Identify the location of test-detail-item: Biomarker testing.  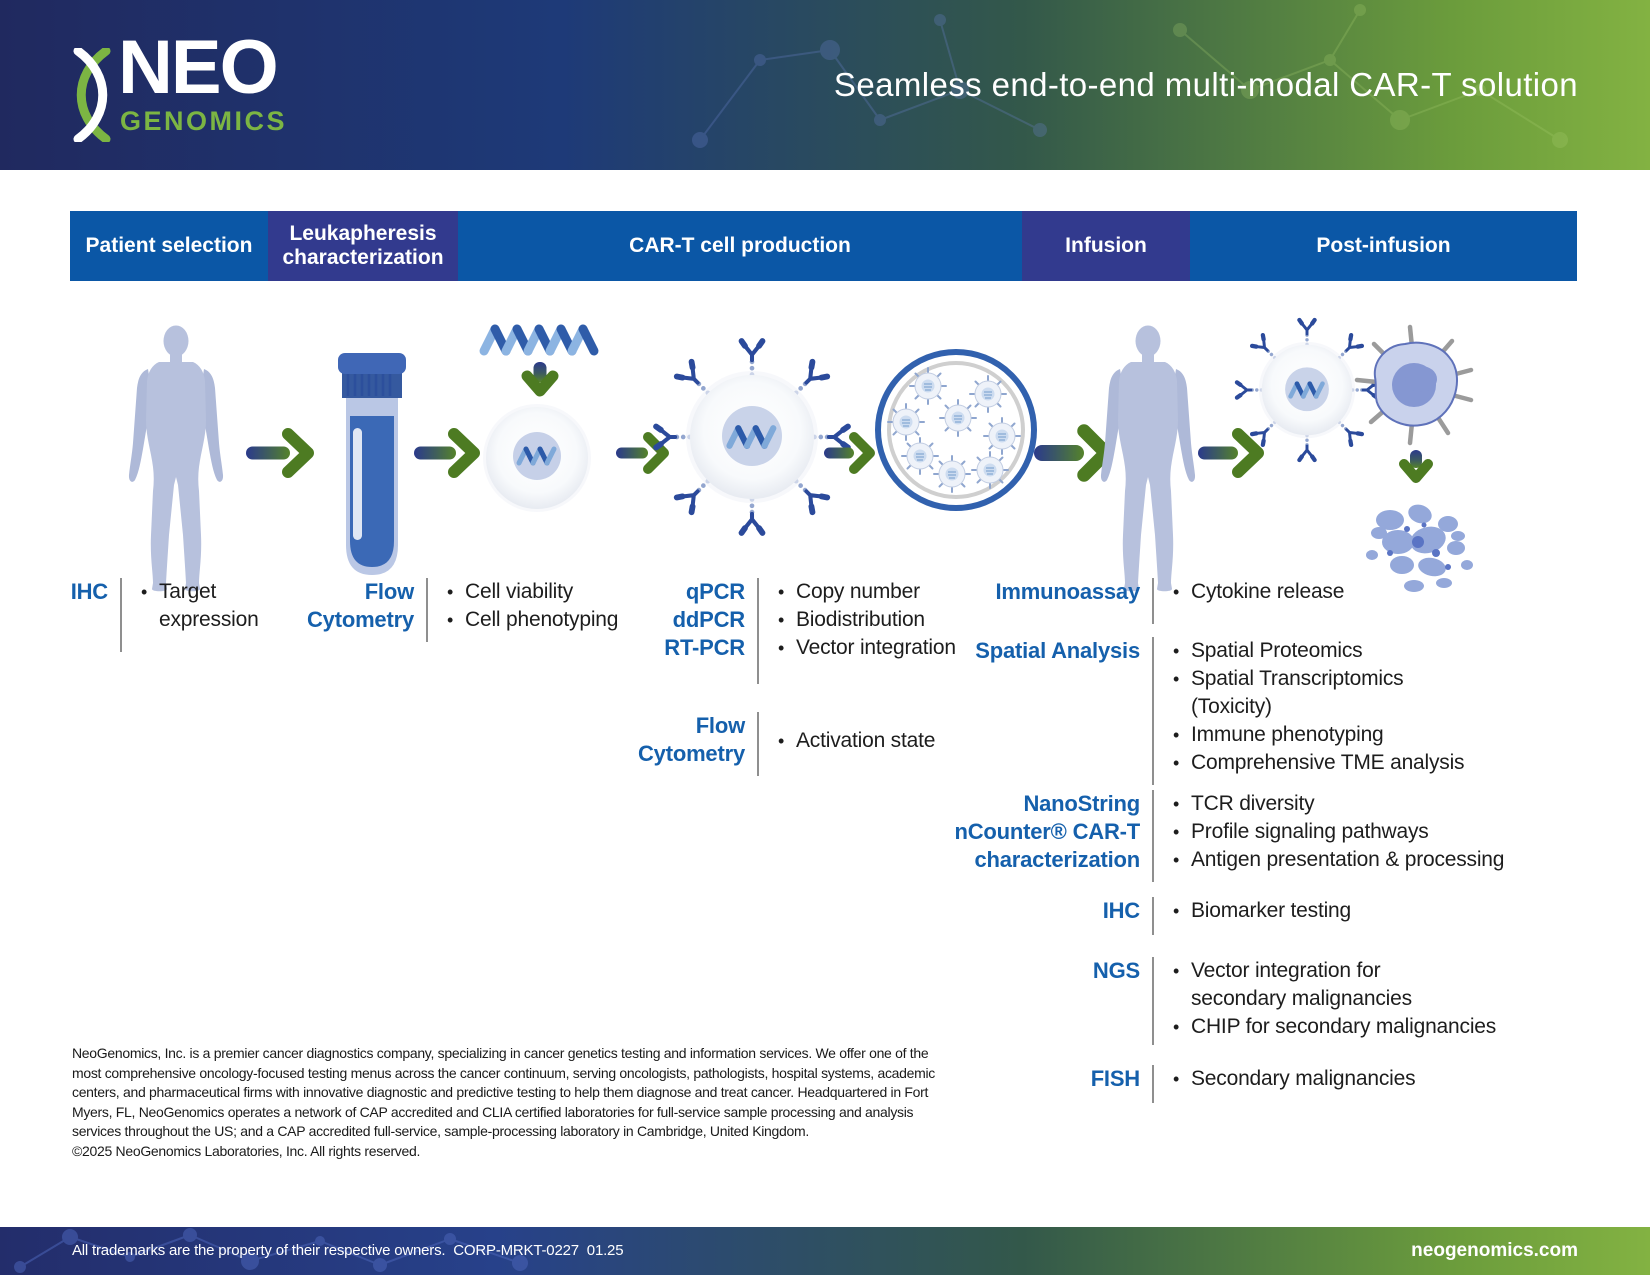
(1332, 911).